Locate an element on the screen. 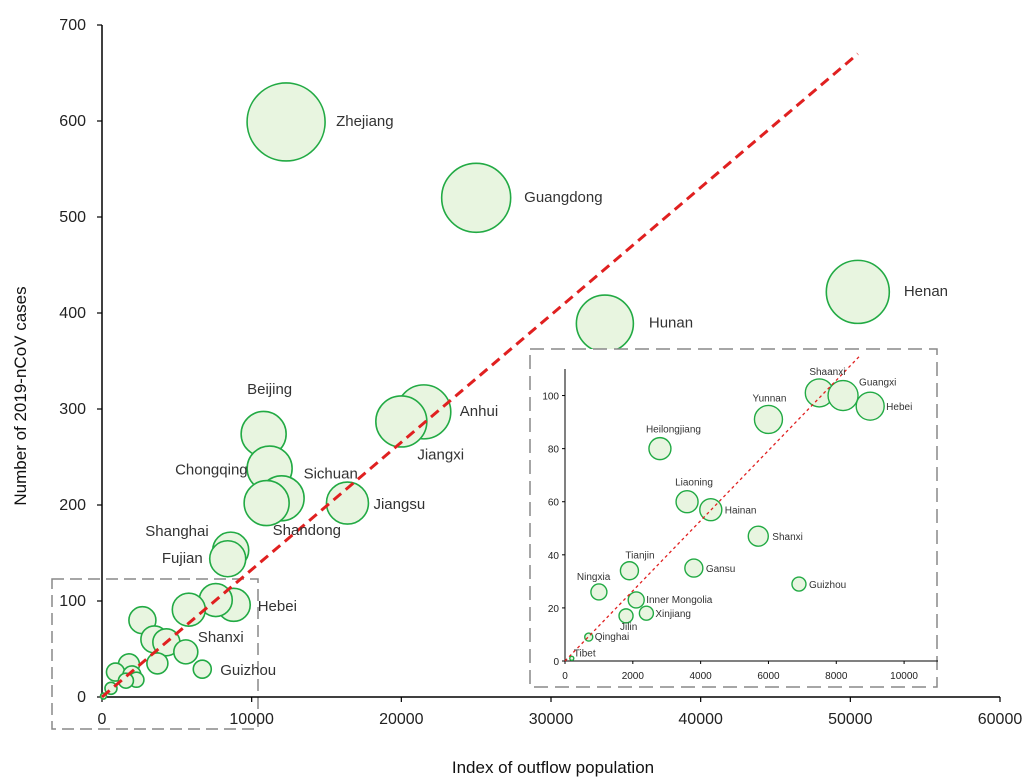 Image resolution: width=1029 pixels, height=783 pixels. inset-x-tick-label: 0 is located at coordinates (565, 676).